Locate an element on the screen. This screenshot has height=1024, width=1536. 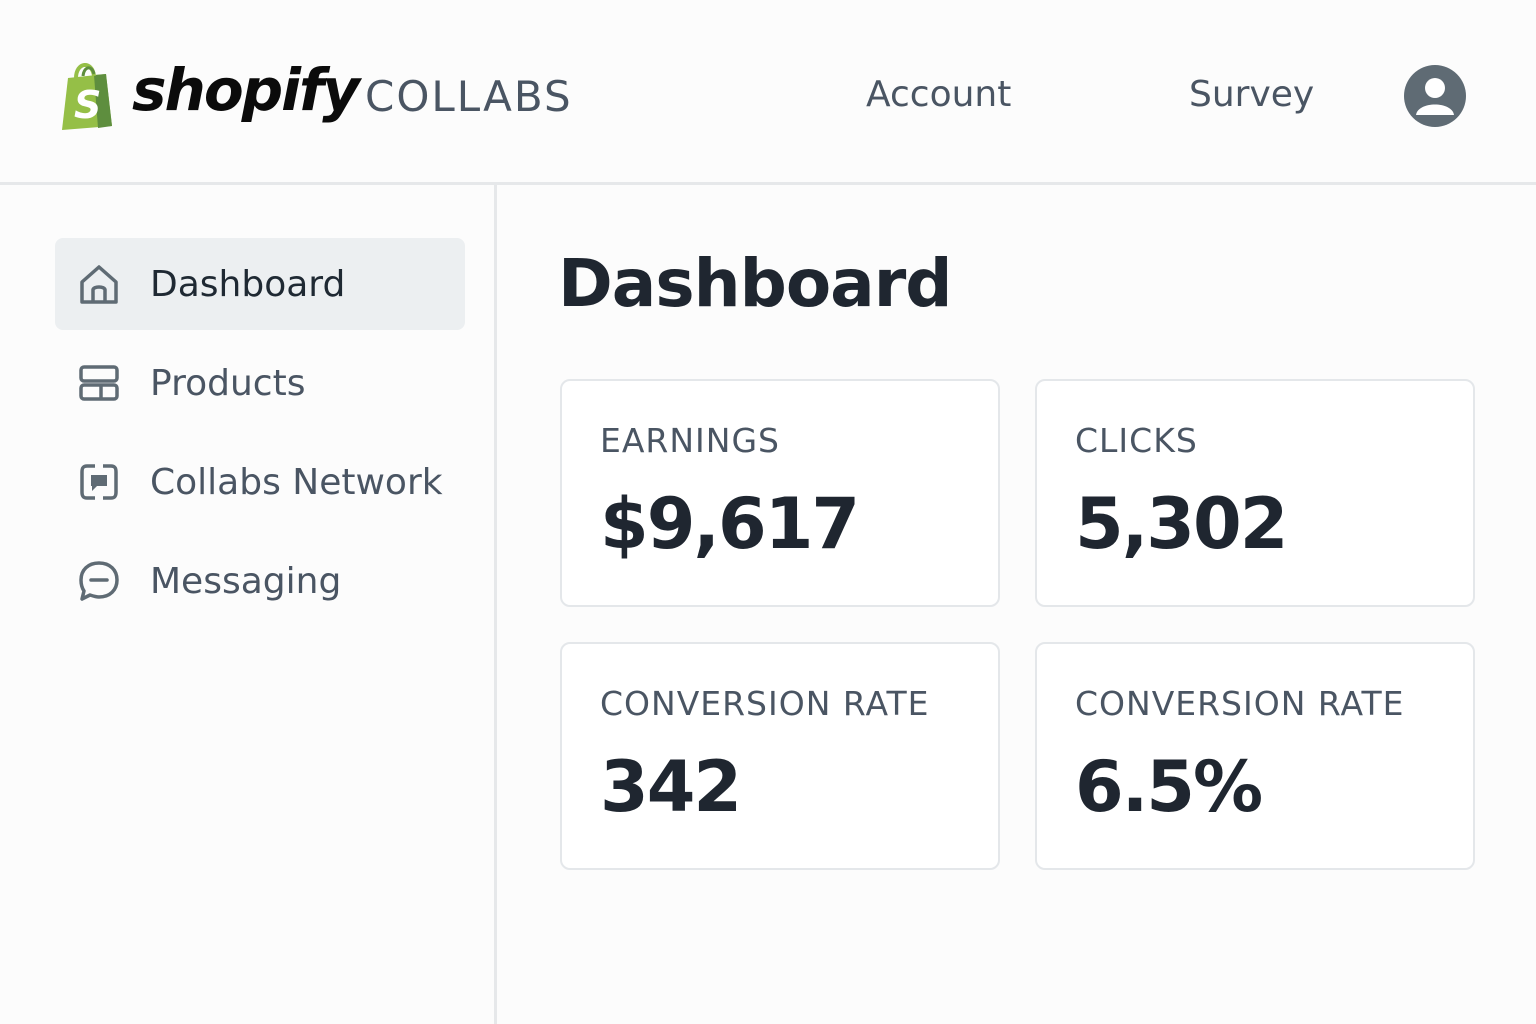
shopify-bag-icon: S is located at coordinates (87, 96).